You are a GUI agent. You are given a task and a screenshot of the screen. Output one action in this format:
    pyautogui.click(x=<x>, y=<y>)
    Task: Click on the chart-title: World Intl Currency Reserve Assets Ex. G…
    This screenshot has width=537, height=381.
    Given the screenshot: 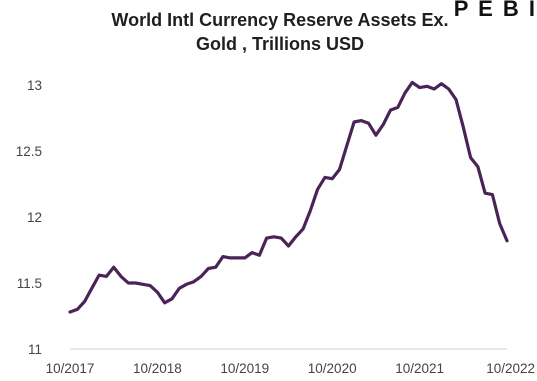 What is the action you would take?
    pyautogui.click(x=280, y=32)
    